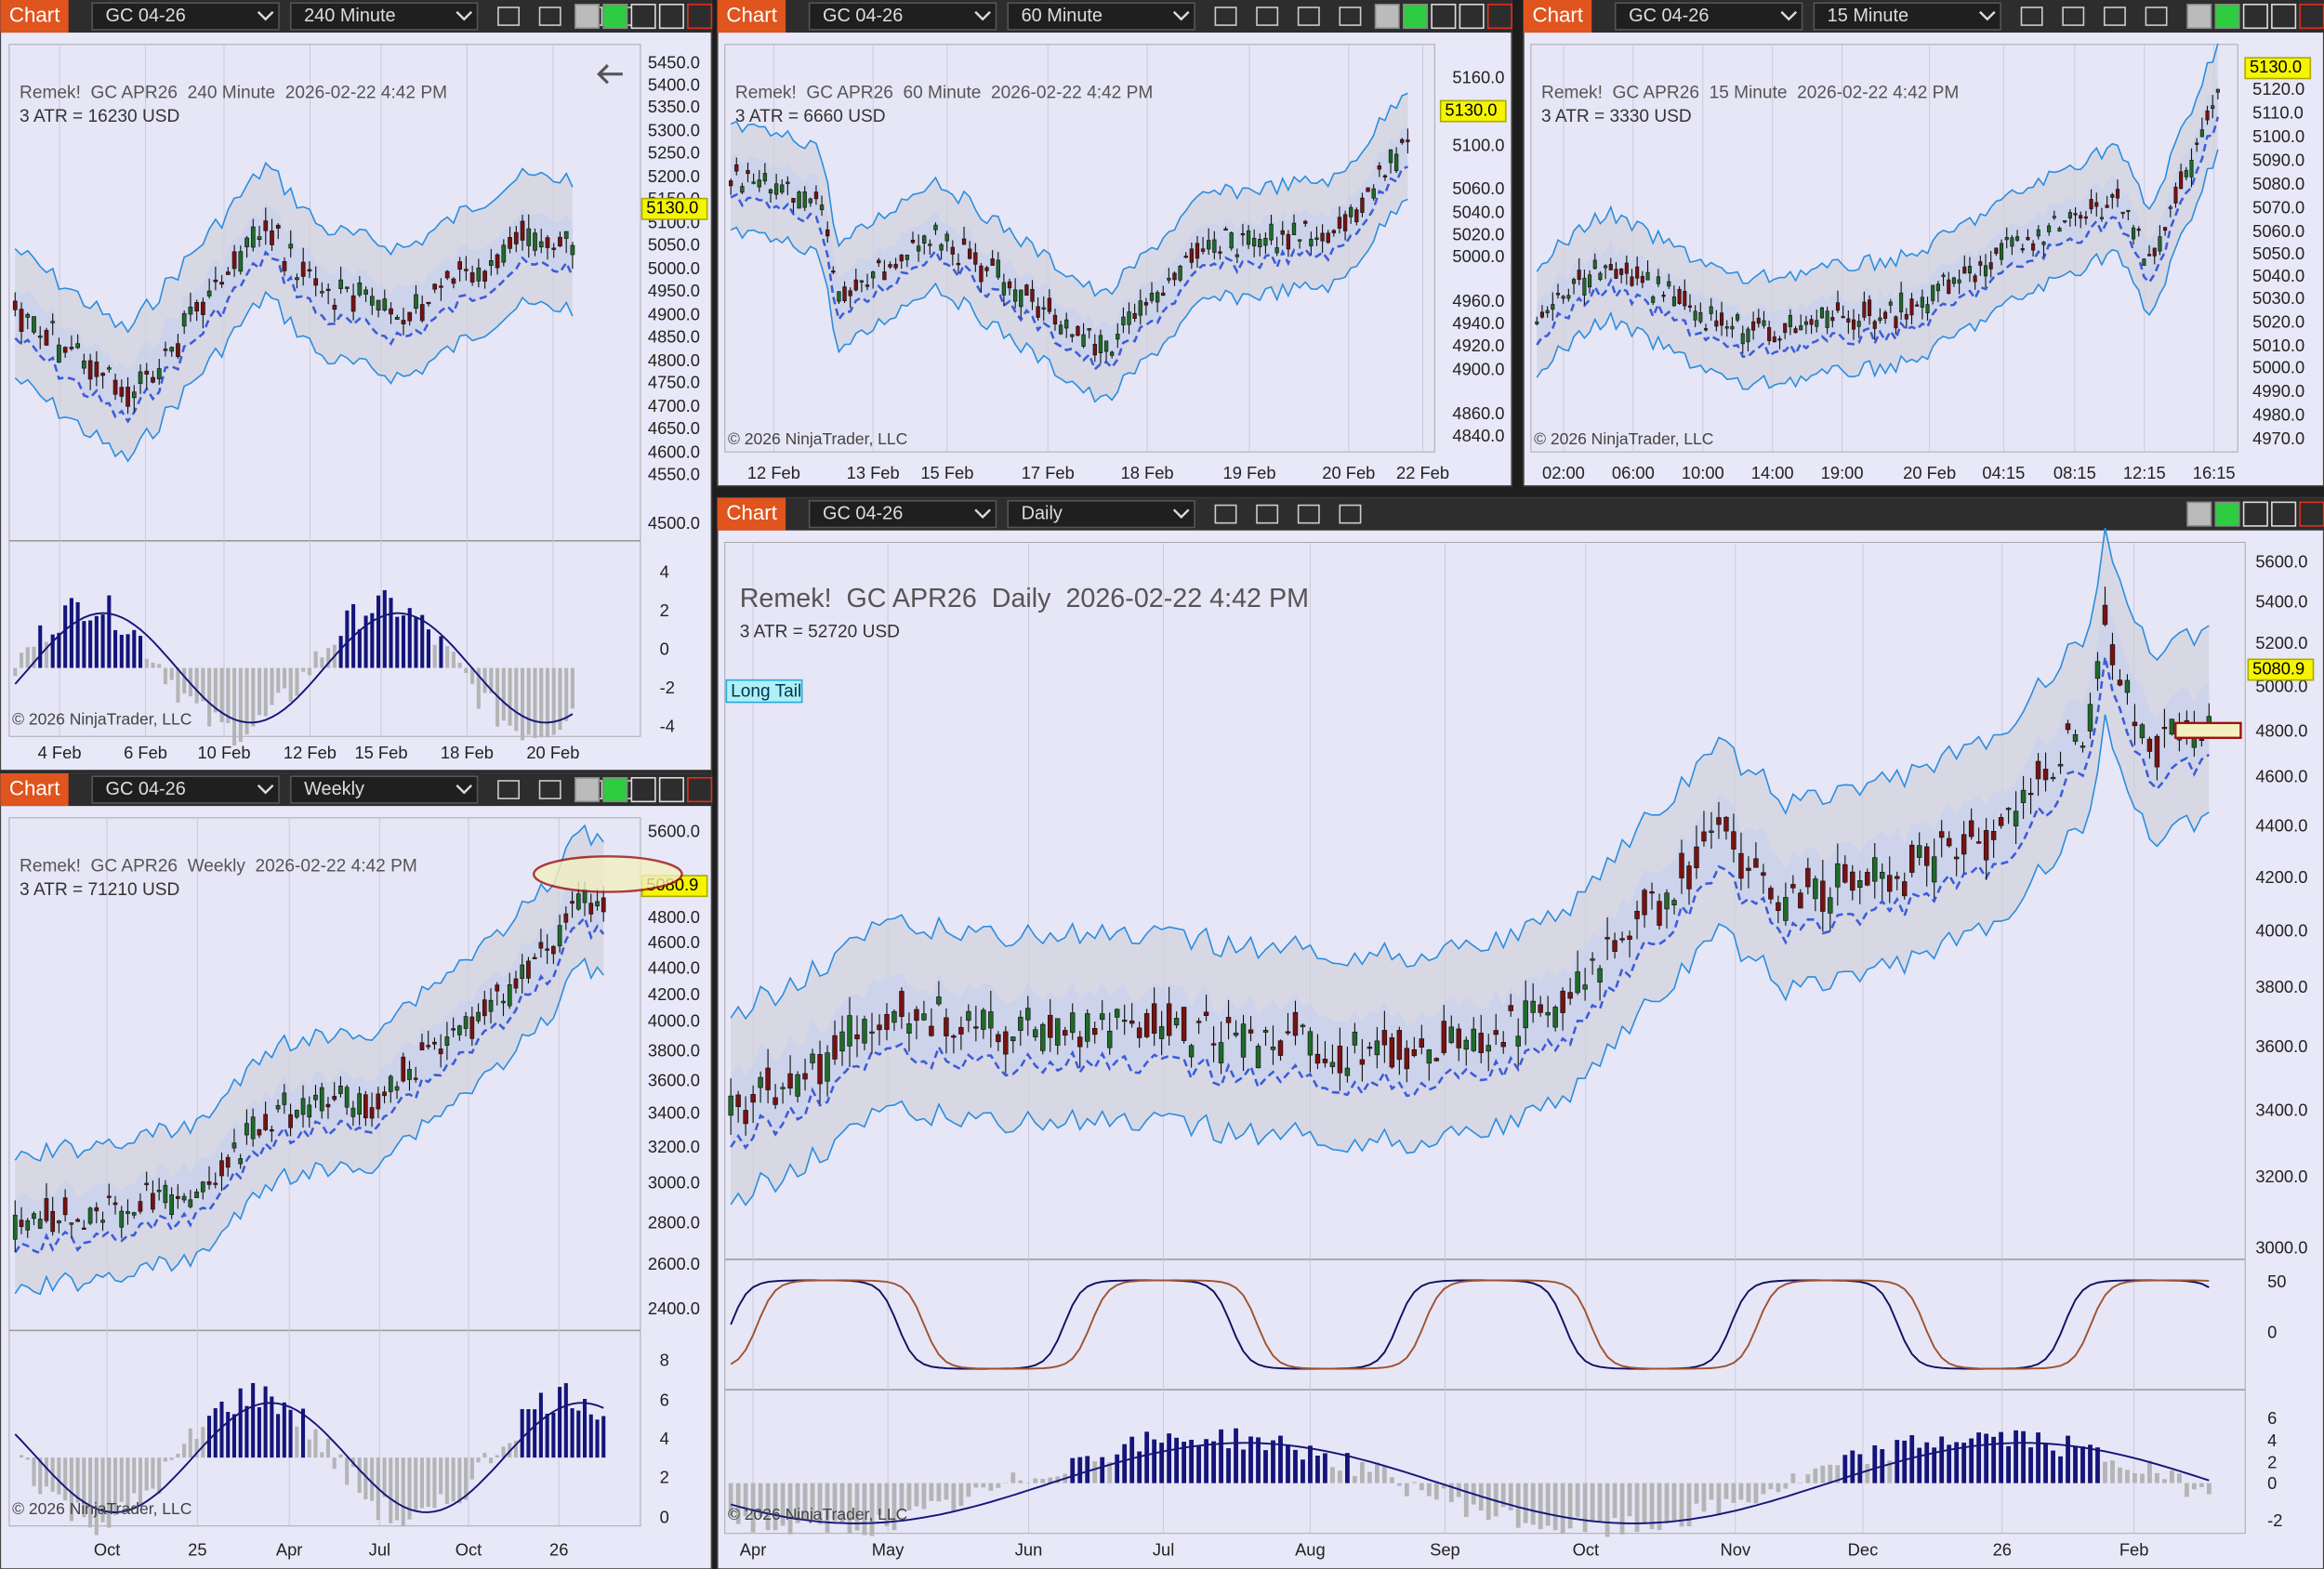  What do you see at coordinates (674, 290) in the screenshot?
I see `y-tick-label: 4950.0` at bounding box center [674, 290].